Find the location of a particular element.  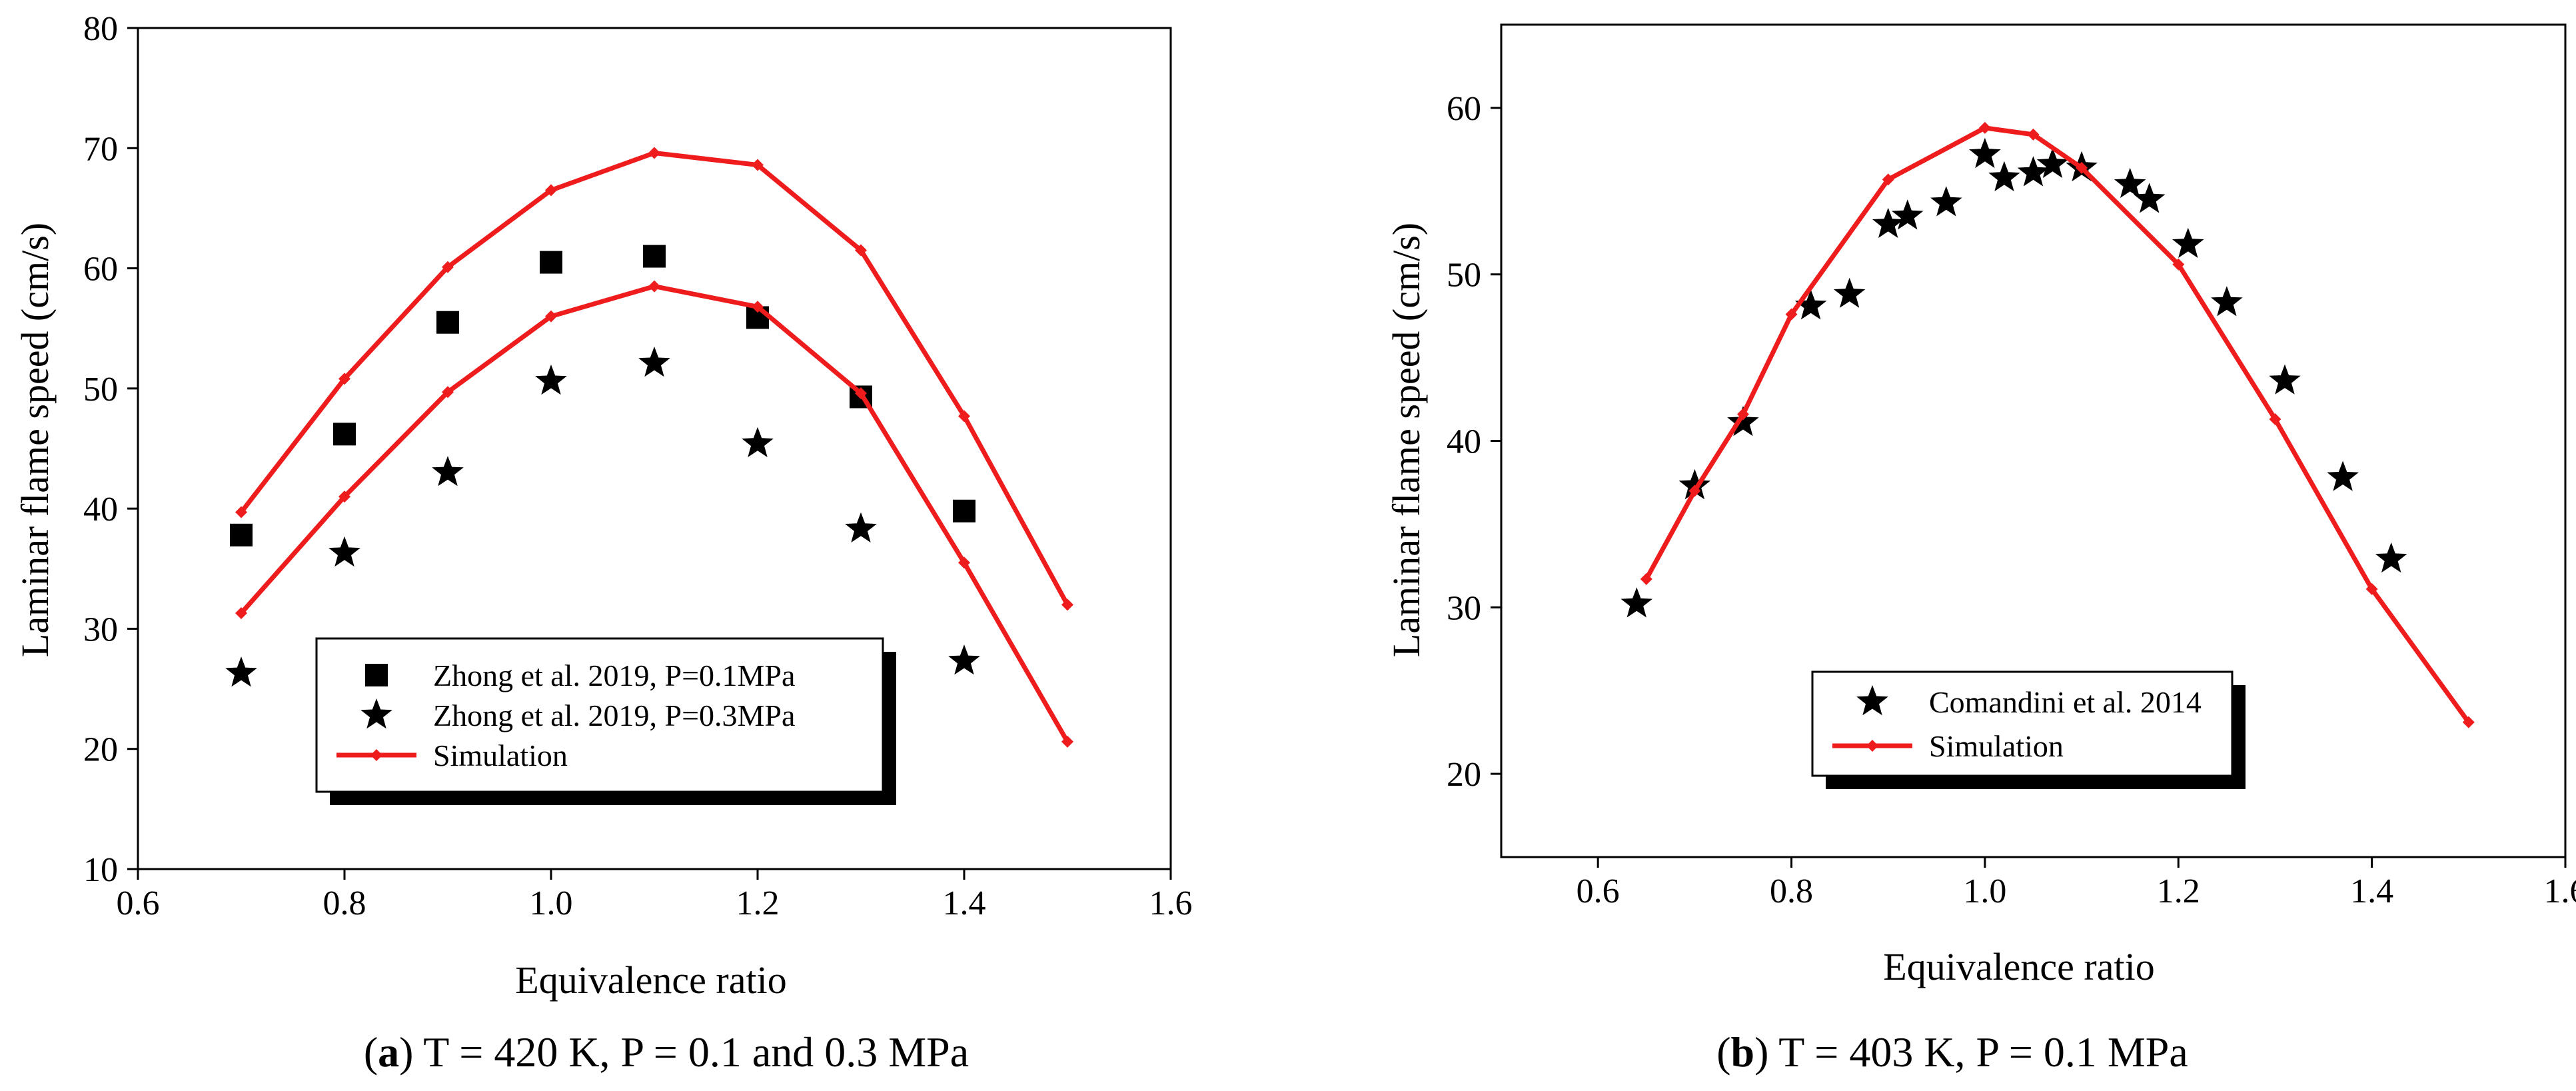

x-tick-label-b-0: 0.6 is located at coordinates (1599, 891).